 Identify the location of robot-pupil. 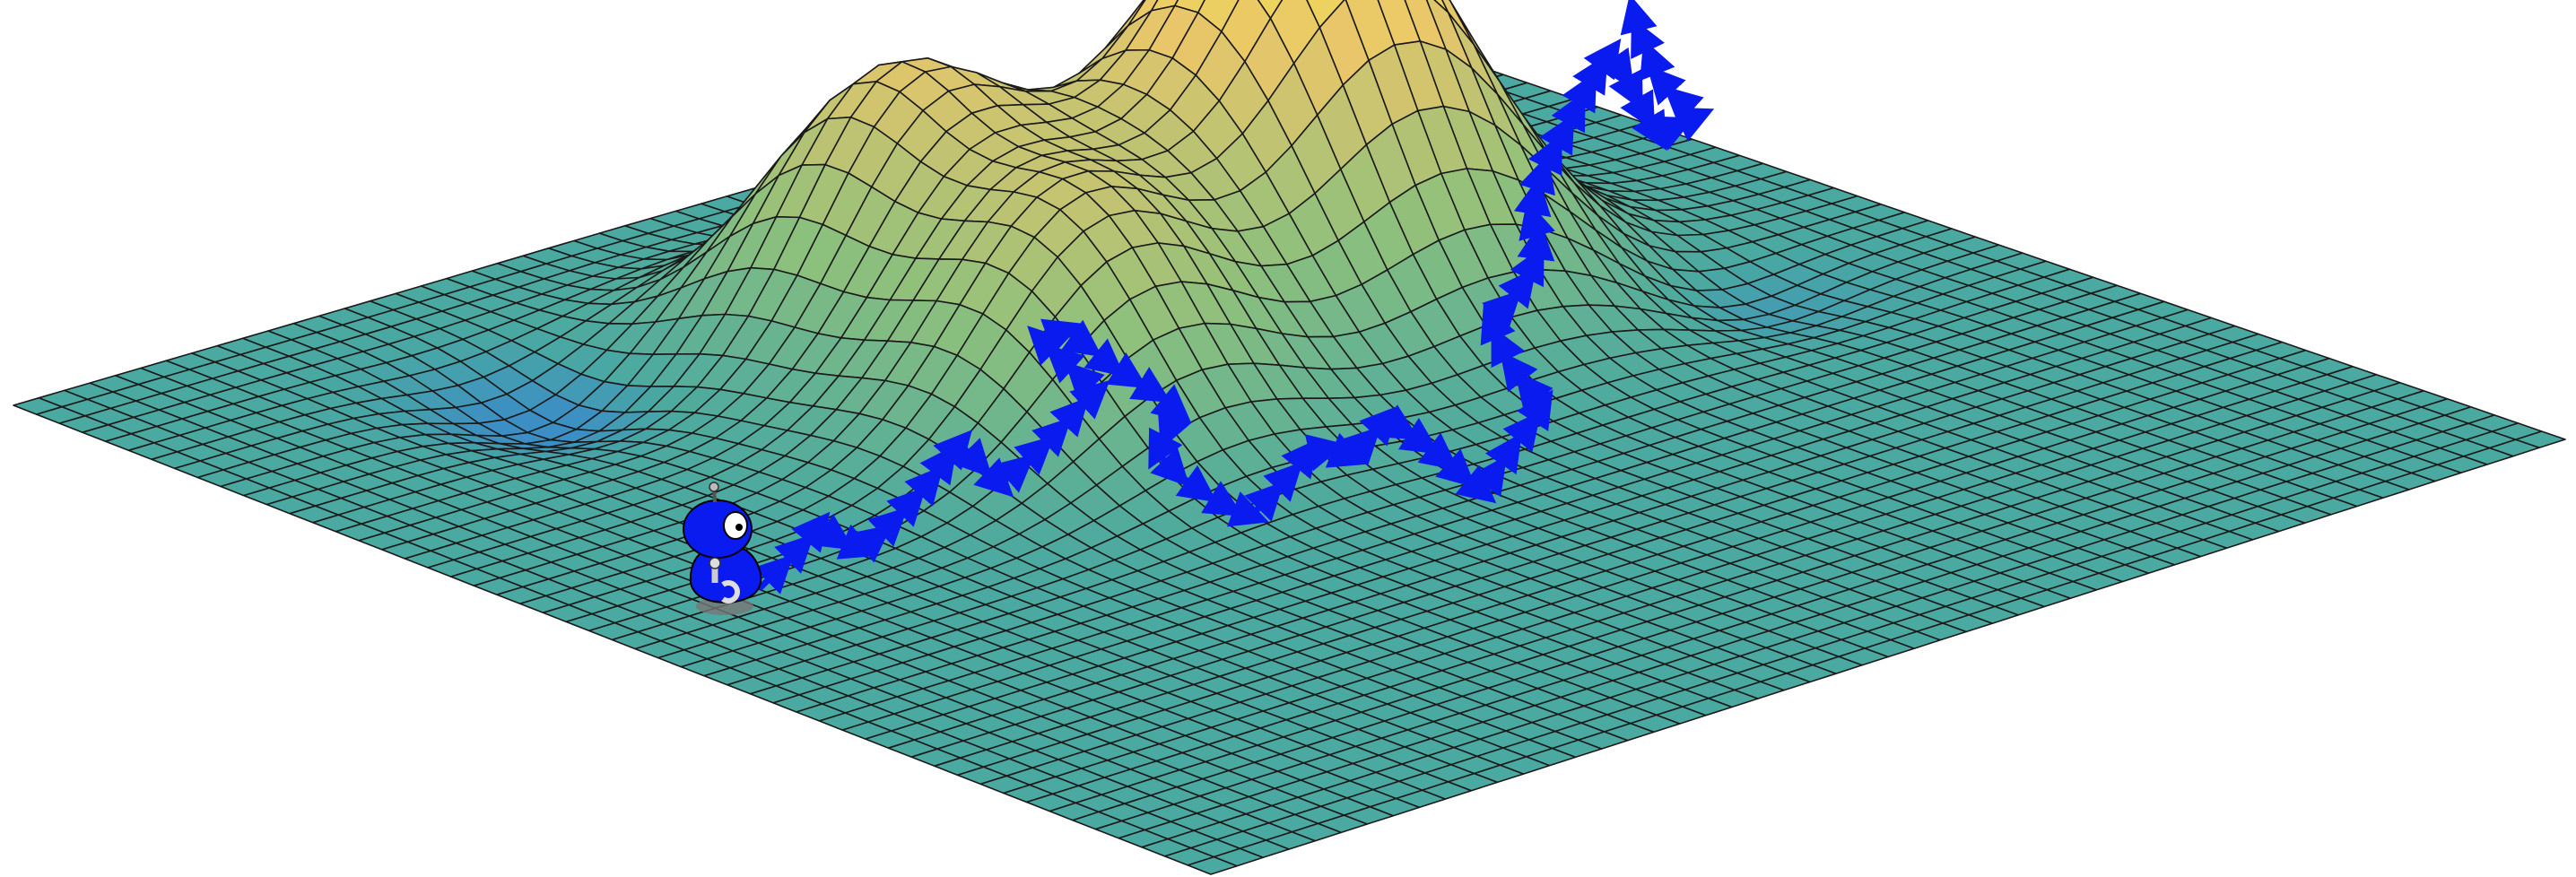
(739, 527).